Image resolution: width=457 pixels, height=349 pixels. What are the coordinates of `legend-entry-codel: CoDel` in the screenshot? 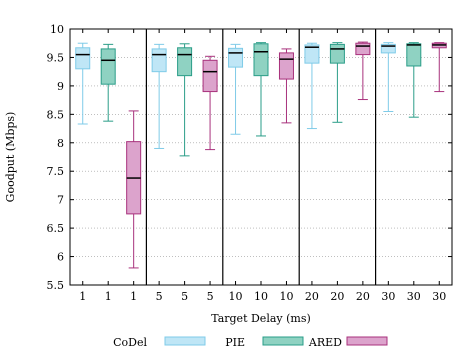 It's located at (159, 342).